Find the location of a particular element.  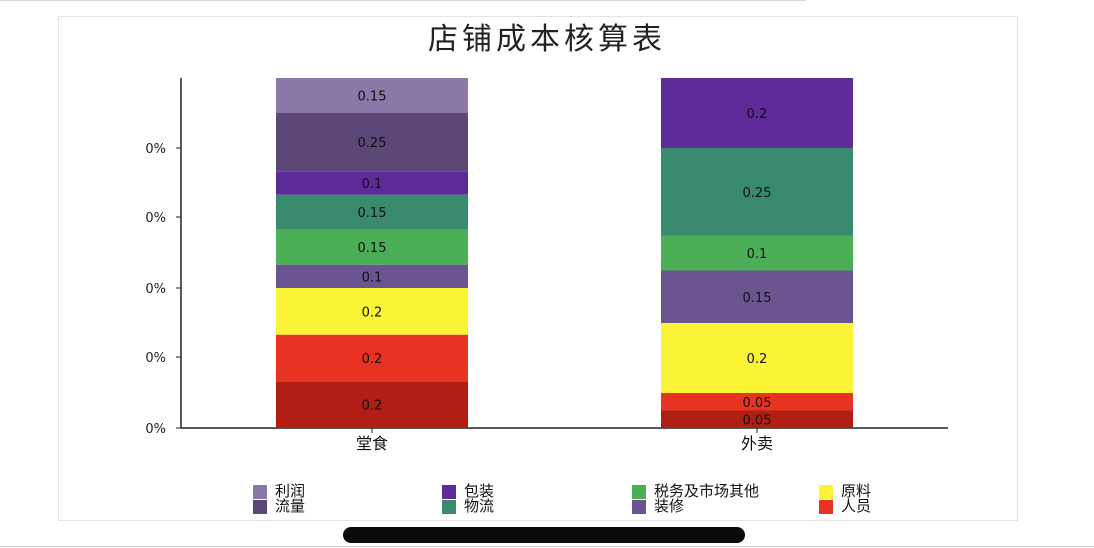

legend-label: 原料 is located at coordinates (856, 491).